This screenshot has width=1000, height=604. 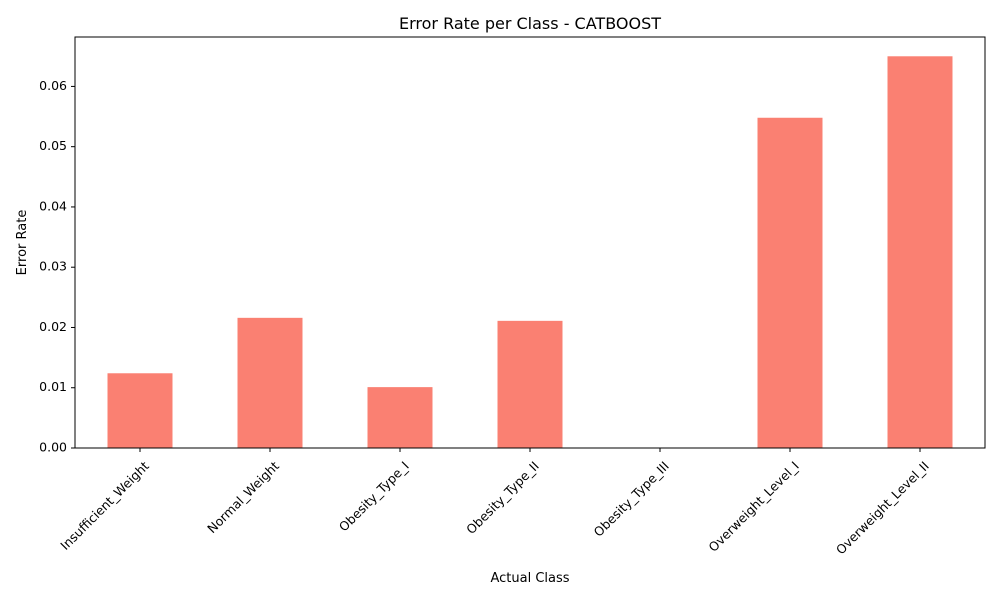 What do you see at coordinates (104, 505) in the screenshot?
I see `x-tick-label: Insufficient_Weight` at bounding box center [104, 505].